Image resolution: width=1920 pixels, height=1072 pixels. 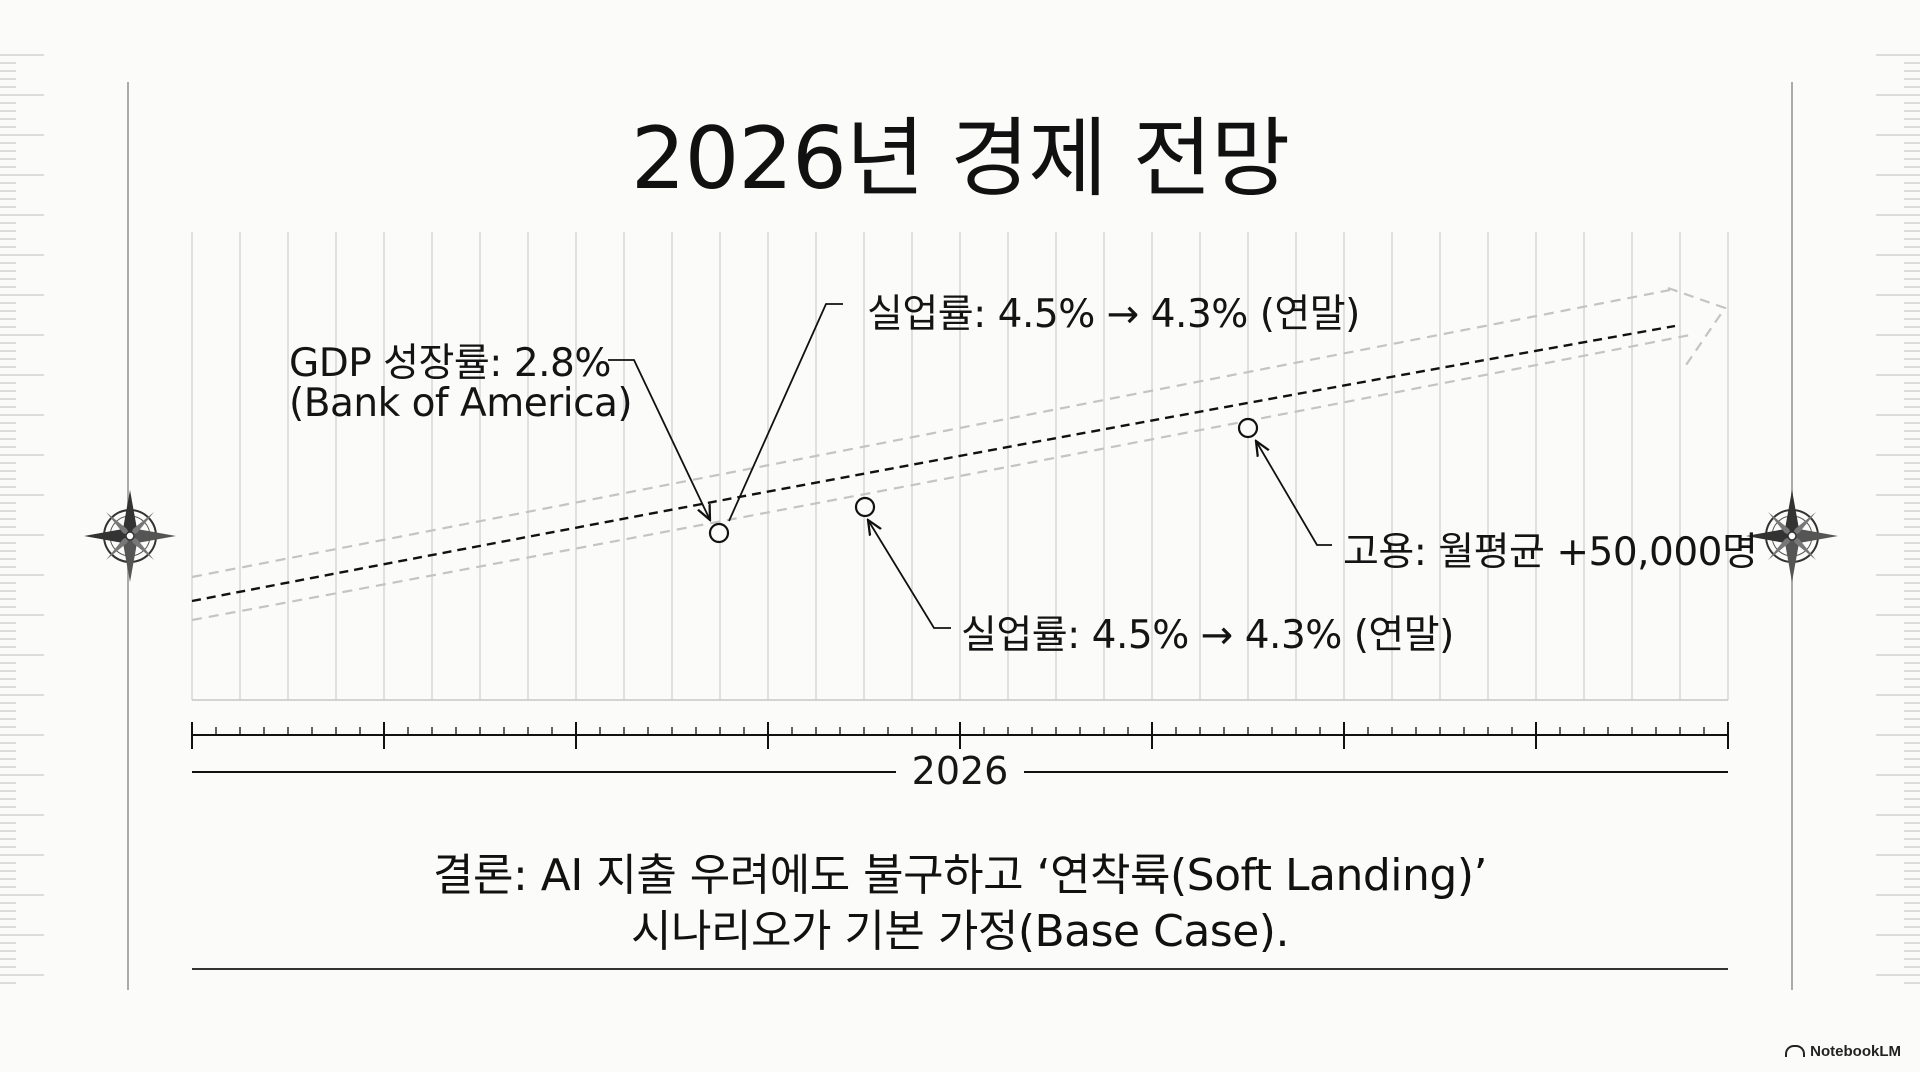 I want to click on left-ruler, so click(x=22, y=519).